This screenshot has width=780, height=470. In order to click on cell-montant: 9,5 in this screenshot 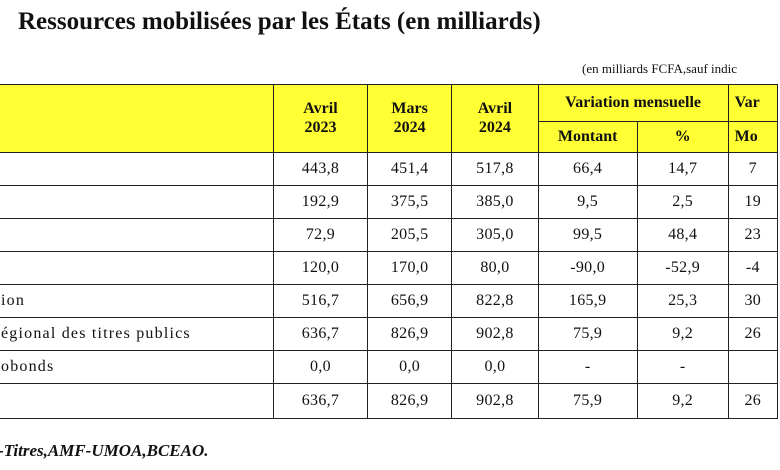, I will do `click(587, 202)`.